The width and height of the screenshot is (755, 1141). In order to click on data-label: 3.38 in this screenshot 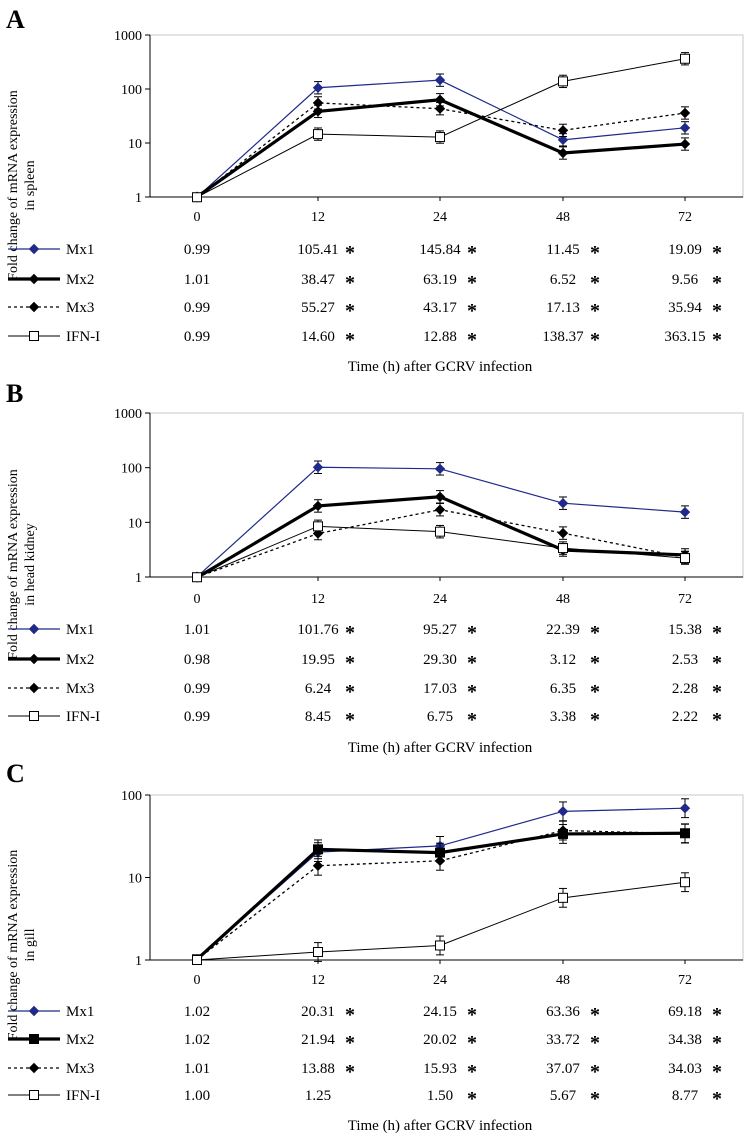, I will do `click(563, 717)`.